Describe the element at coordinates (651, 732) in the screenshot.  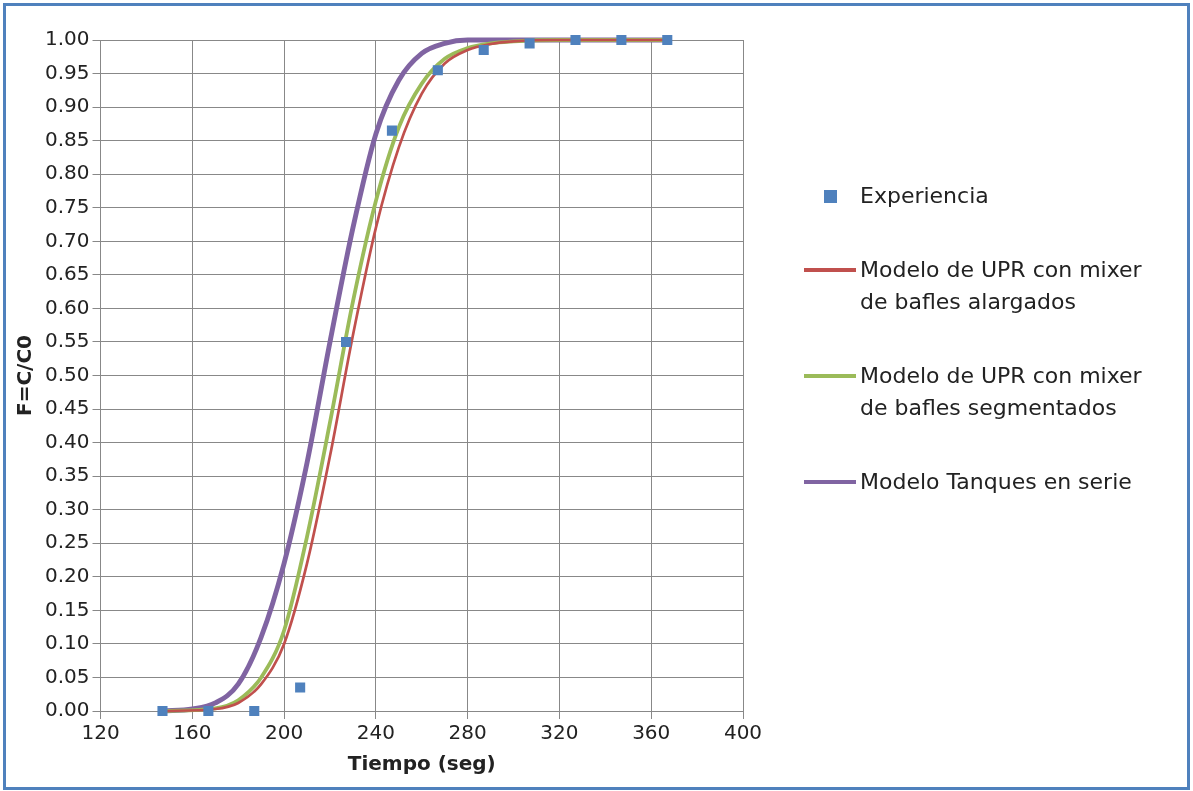
I see `x-tick-label: 360` at that location.